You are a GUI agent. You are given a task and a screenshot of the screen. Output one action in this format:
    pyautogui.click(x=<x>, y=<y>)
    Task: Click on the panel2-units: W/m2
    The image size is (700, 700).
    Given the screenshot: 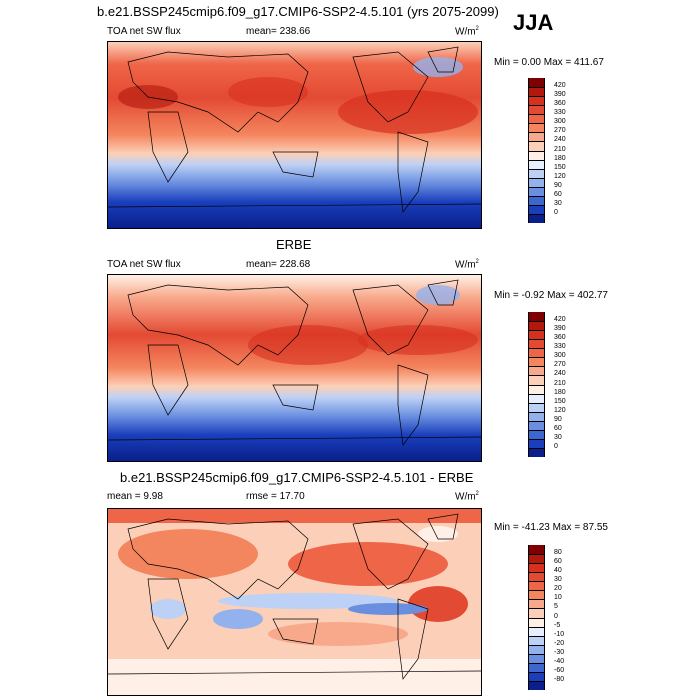 What is the action you would take?
    pyautogui.click(x=467, y=265)
    